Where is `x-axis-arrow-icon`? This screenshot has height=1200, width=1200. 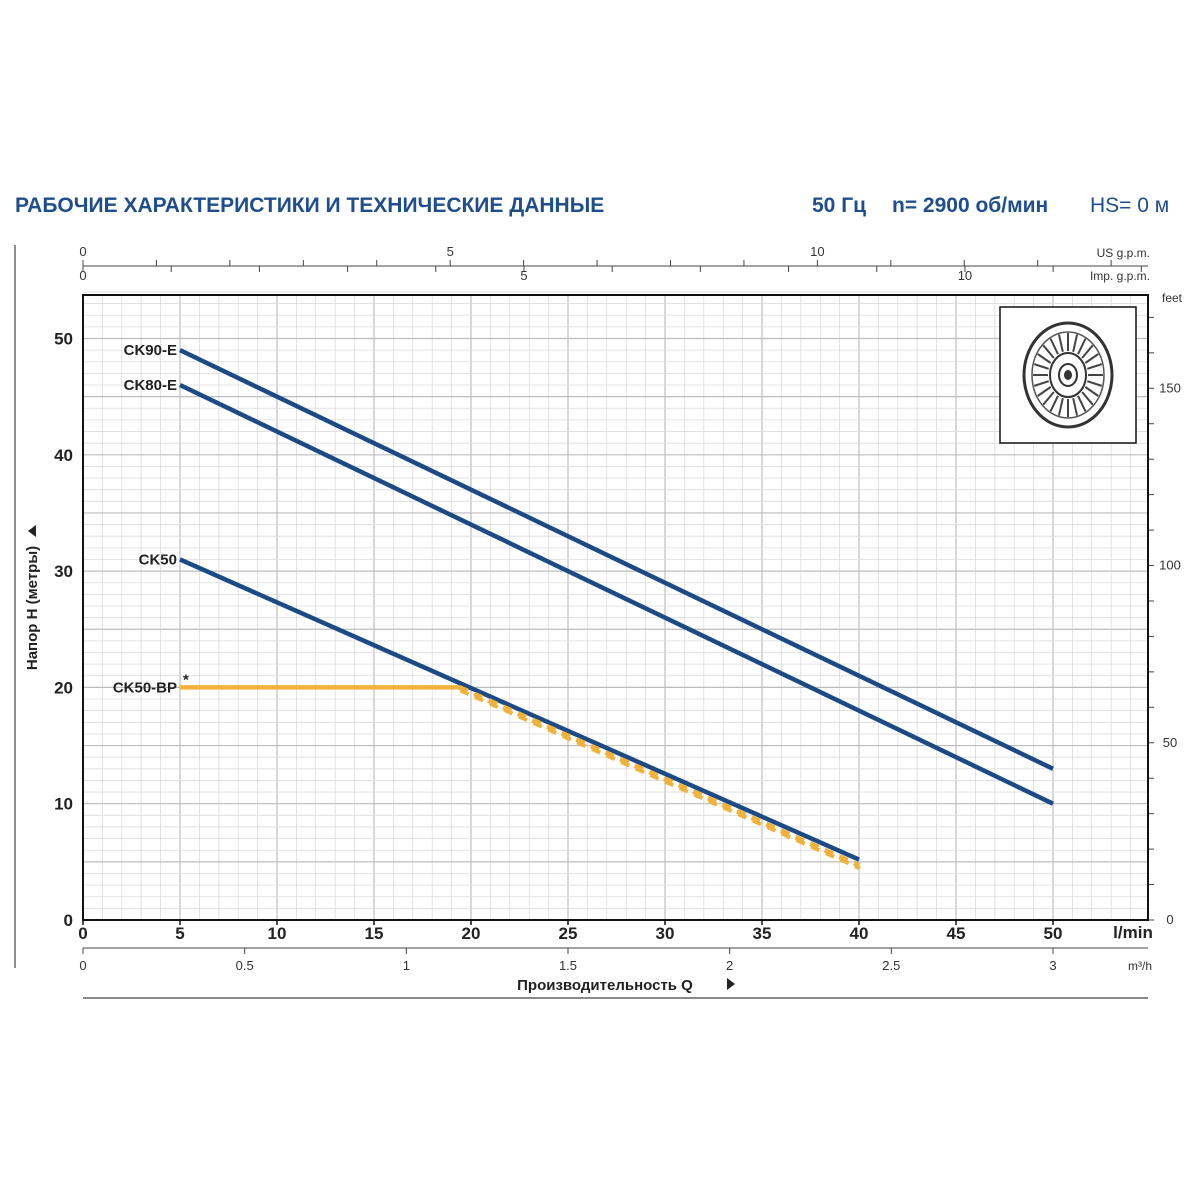 x-axis-arrow-icon is located at coordinates (731, 984).